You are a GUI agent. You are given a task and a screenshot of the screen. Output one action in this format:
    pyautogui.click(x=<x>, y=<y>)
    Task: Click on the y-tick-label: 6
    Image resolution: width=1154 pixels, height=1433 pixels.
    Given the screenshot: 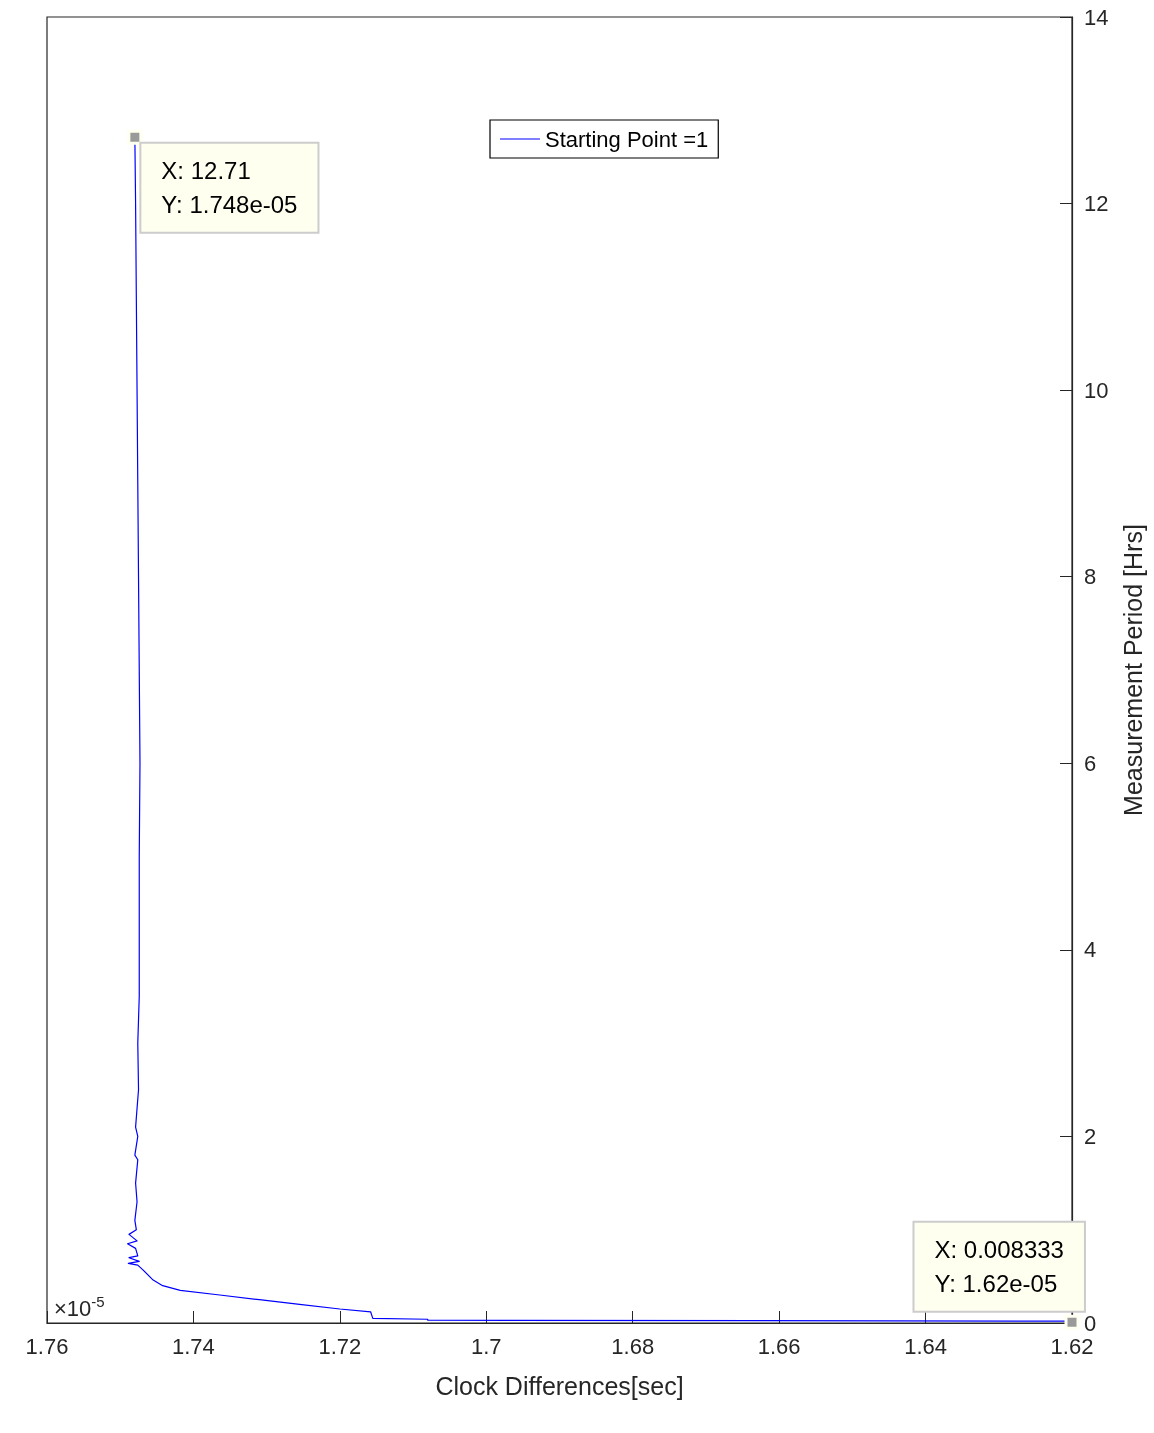 What is the action you would take?
    pyautogui.click(x=1090, y=763)
    